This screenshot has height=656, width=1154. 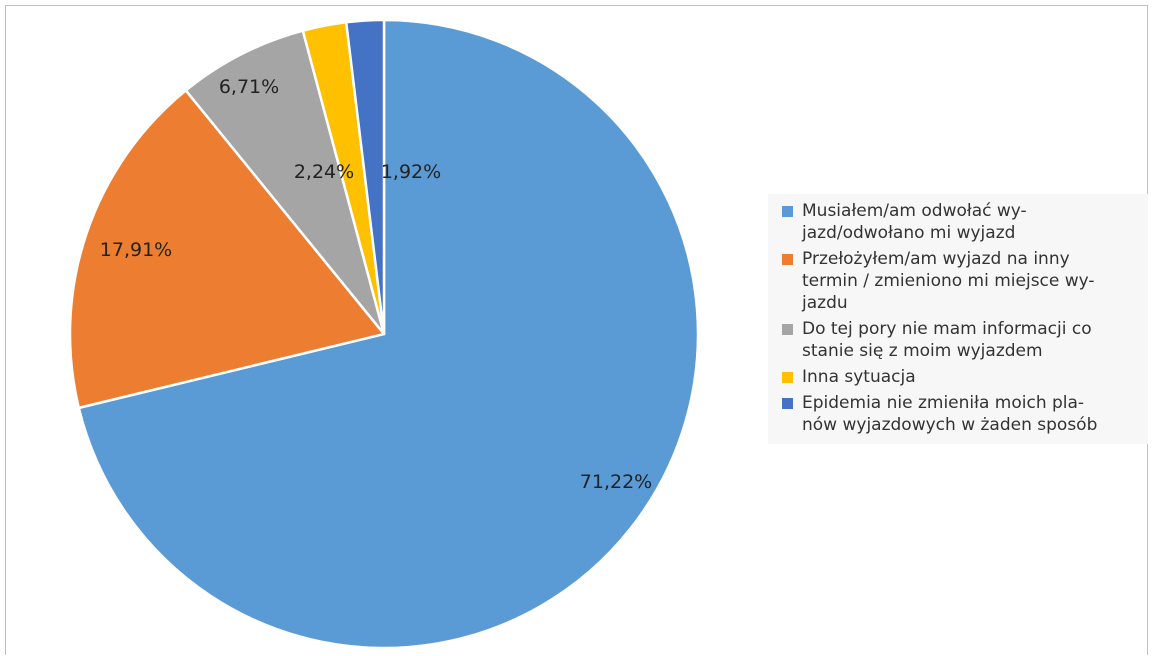 I want to click on legend-label-line: Musiałem/am odwołać wy-, so click(x=914, y=211).